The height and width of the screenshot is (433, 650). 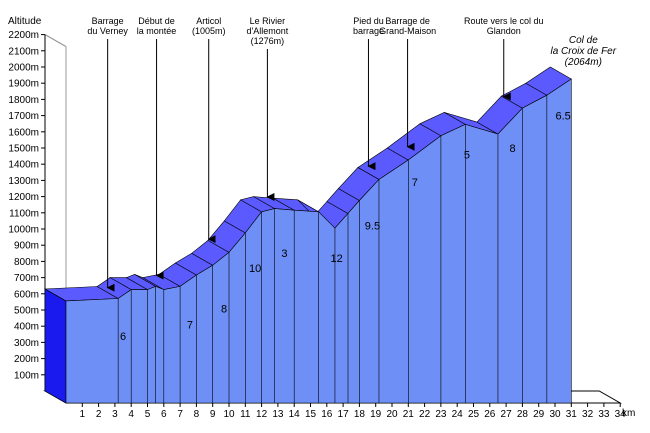 What do you see at coordinates (55, 41) in the screenshot?
I see `axis-depth-top` at bounding box center [55, 41].